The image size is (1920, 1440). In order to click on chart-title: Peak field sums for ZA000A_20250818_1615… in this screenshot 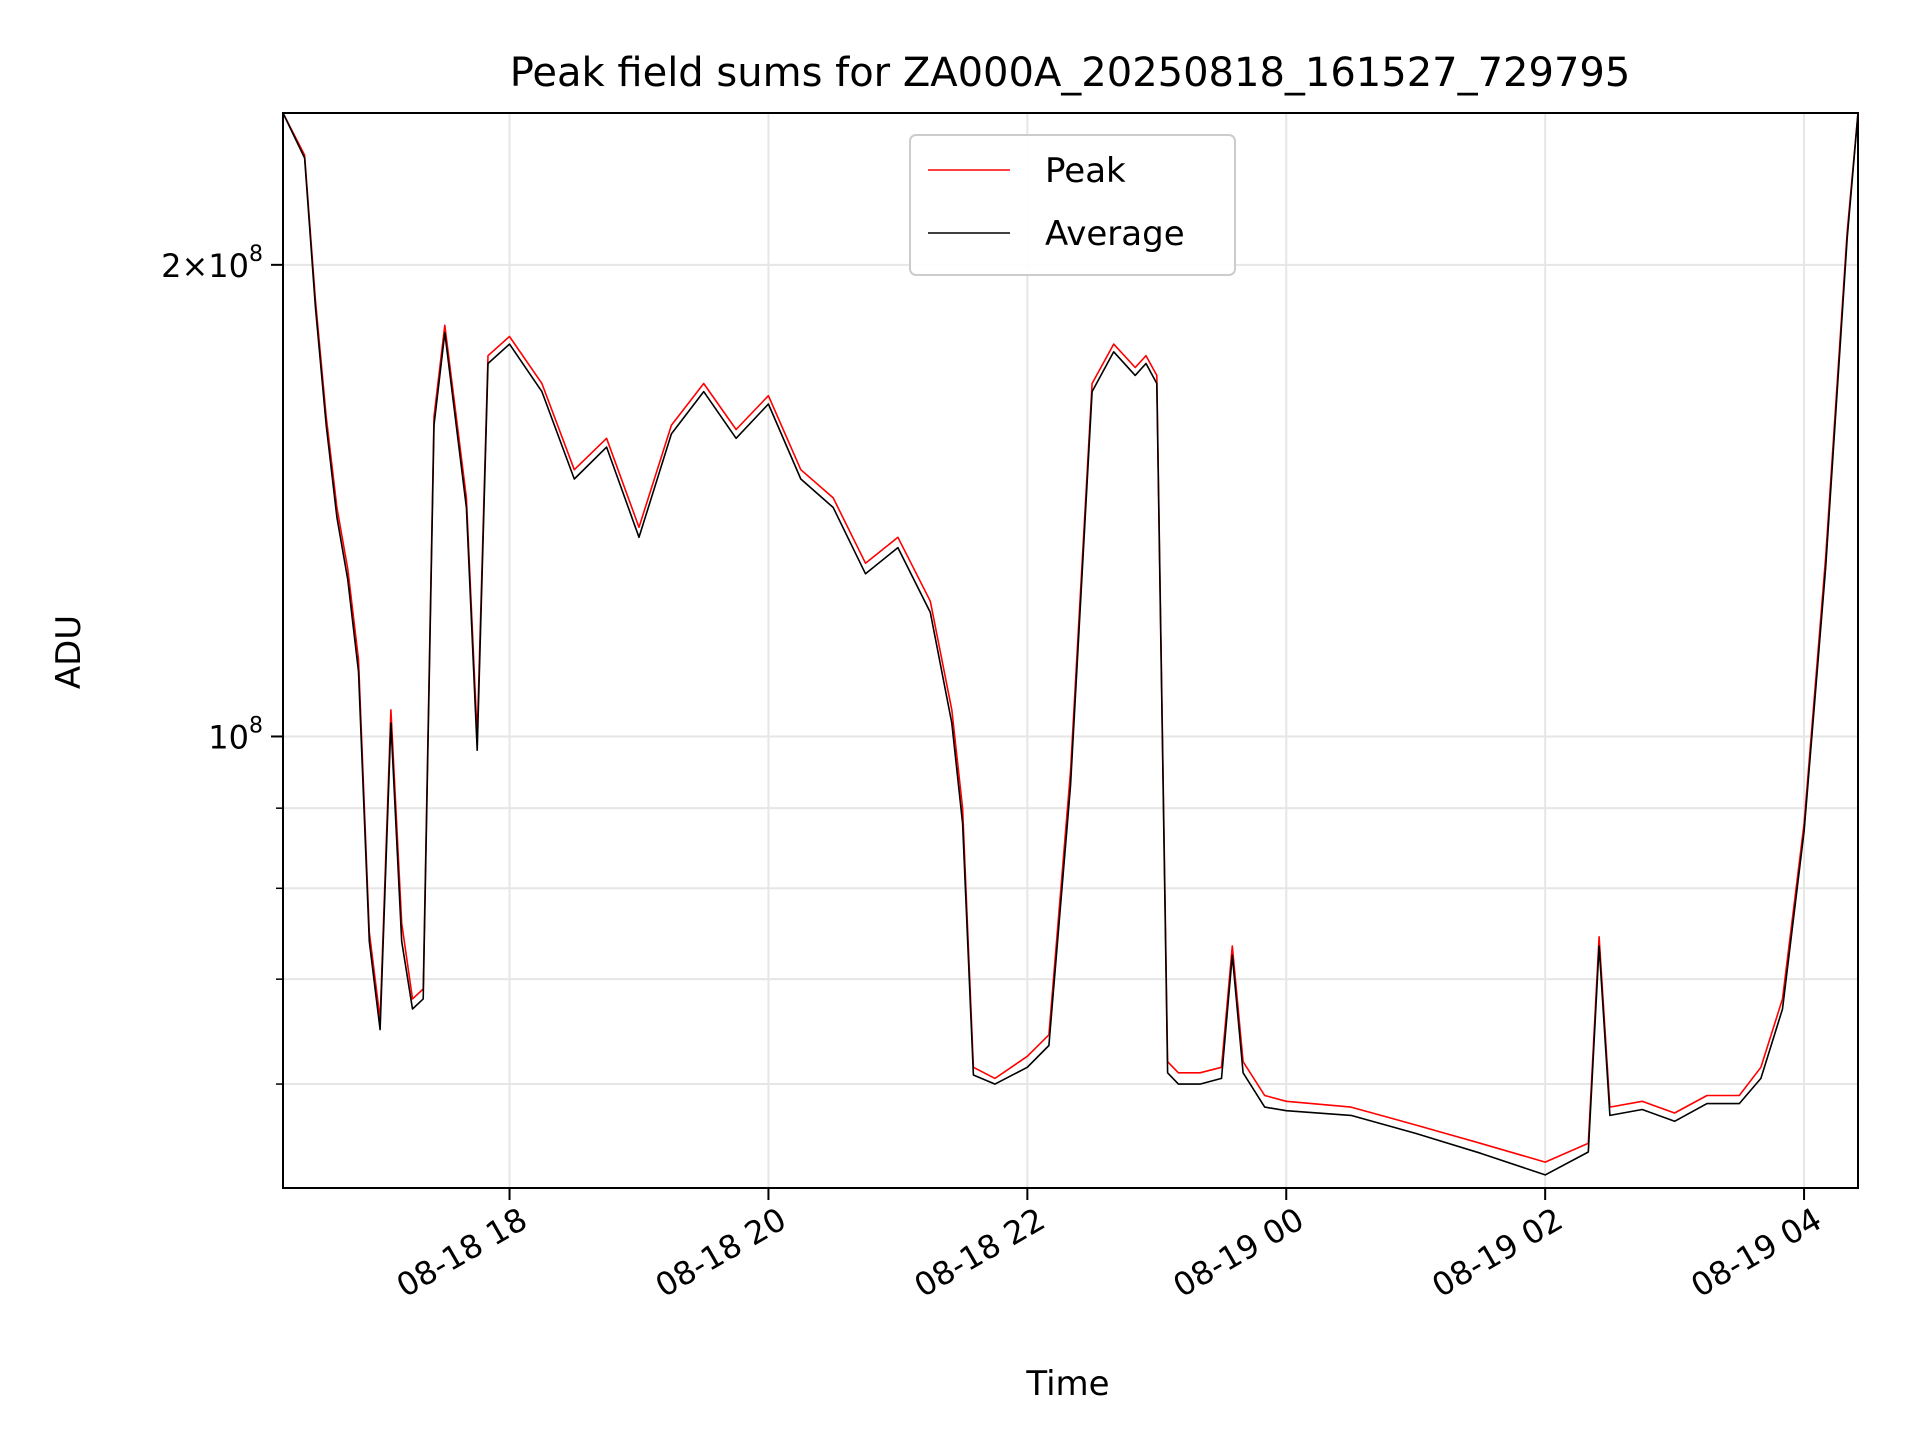, I will do `click(1070, 73)`.